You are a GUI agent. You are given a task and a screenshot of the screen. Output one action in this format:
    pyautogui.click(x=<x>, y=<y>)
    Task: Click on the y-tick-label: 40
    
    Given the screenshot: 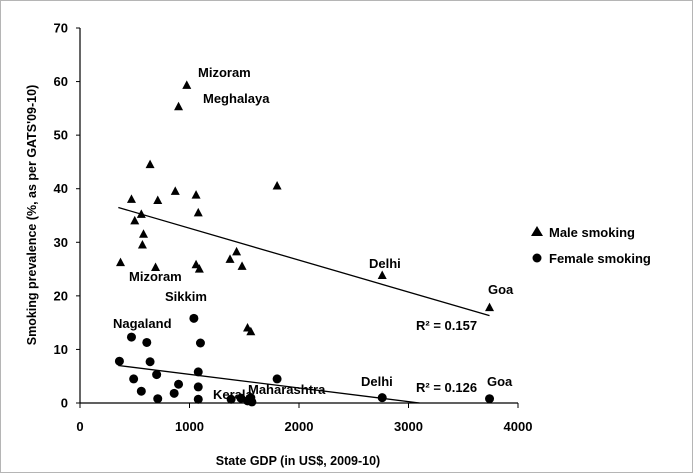 What is the action you would take?
    pyautogui.click(x=61, y=188)
    